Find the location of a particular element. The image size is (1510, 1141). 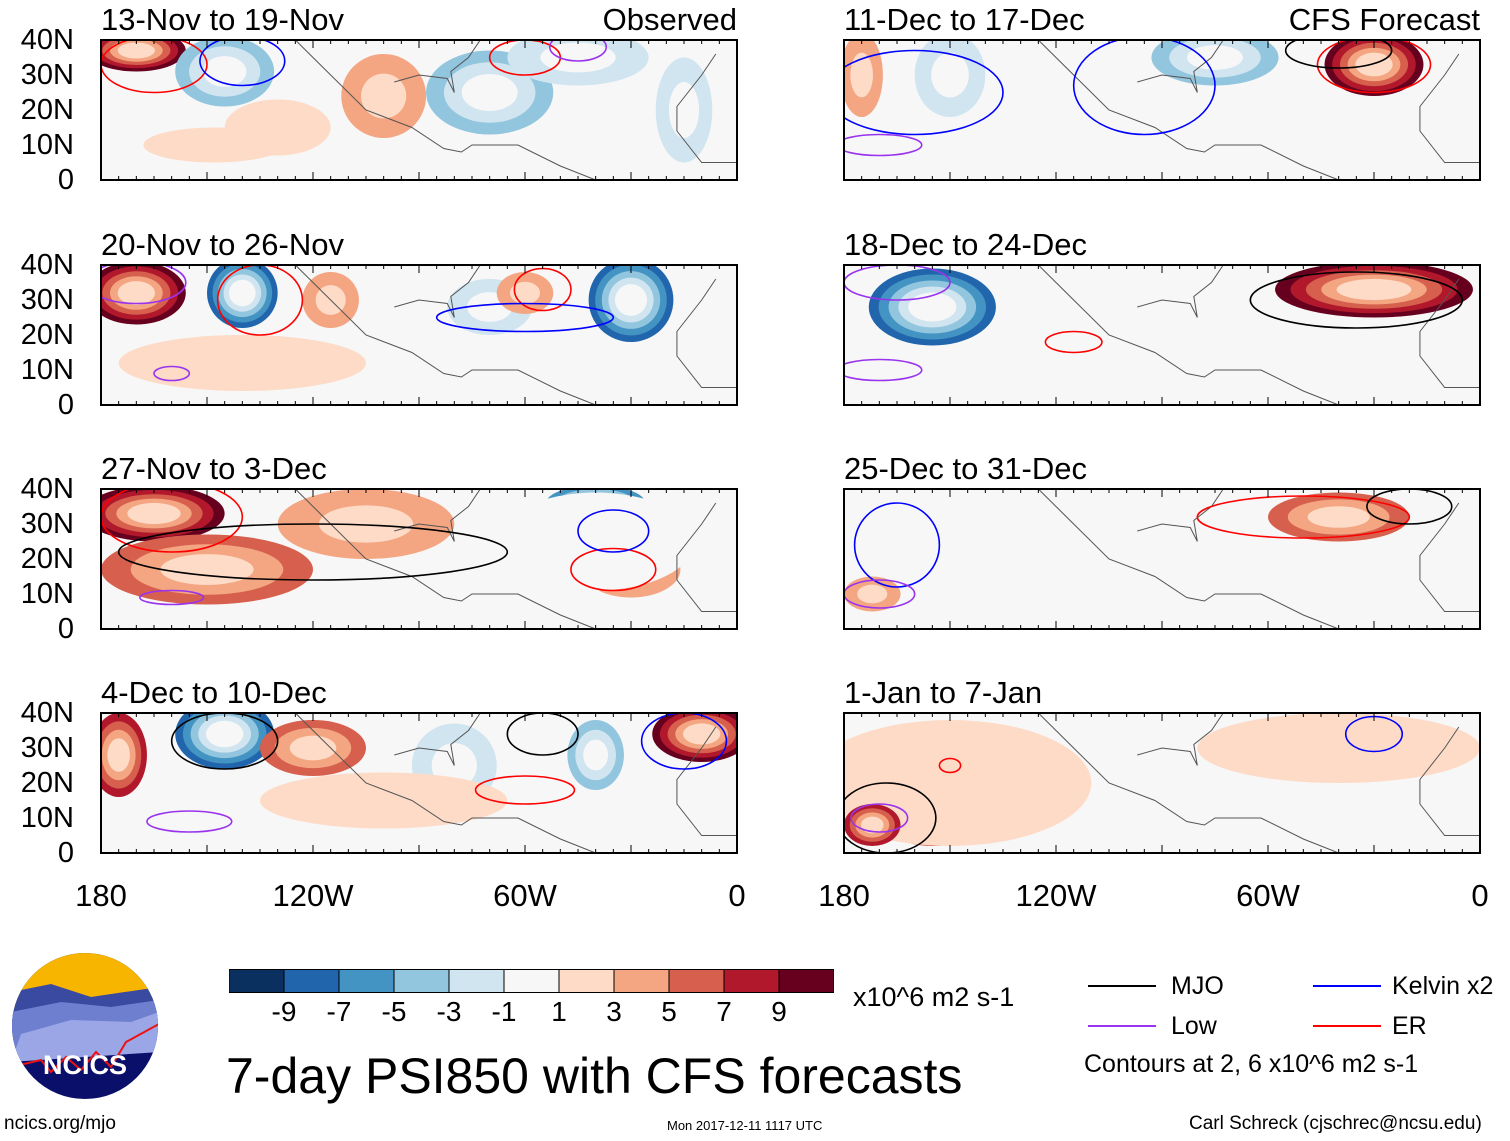

colorbar is located at coordinates (531, 981).